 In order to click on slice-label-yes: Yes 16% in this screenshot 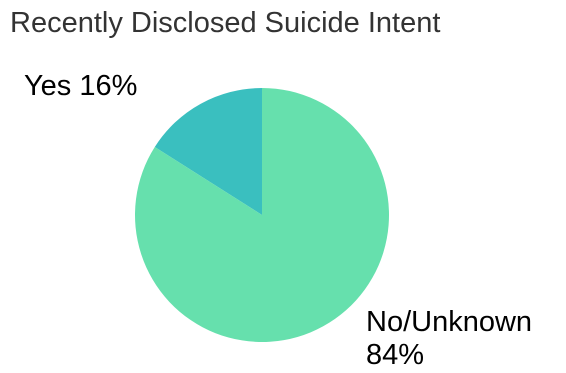, I will do `click(80, 86)`.